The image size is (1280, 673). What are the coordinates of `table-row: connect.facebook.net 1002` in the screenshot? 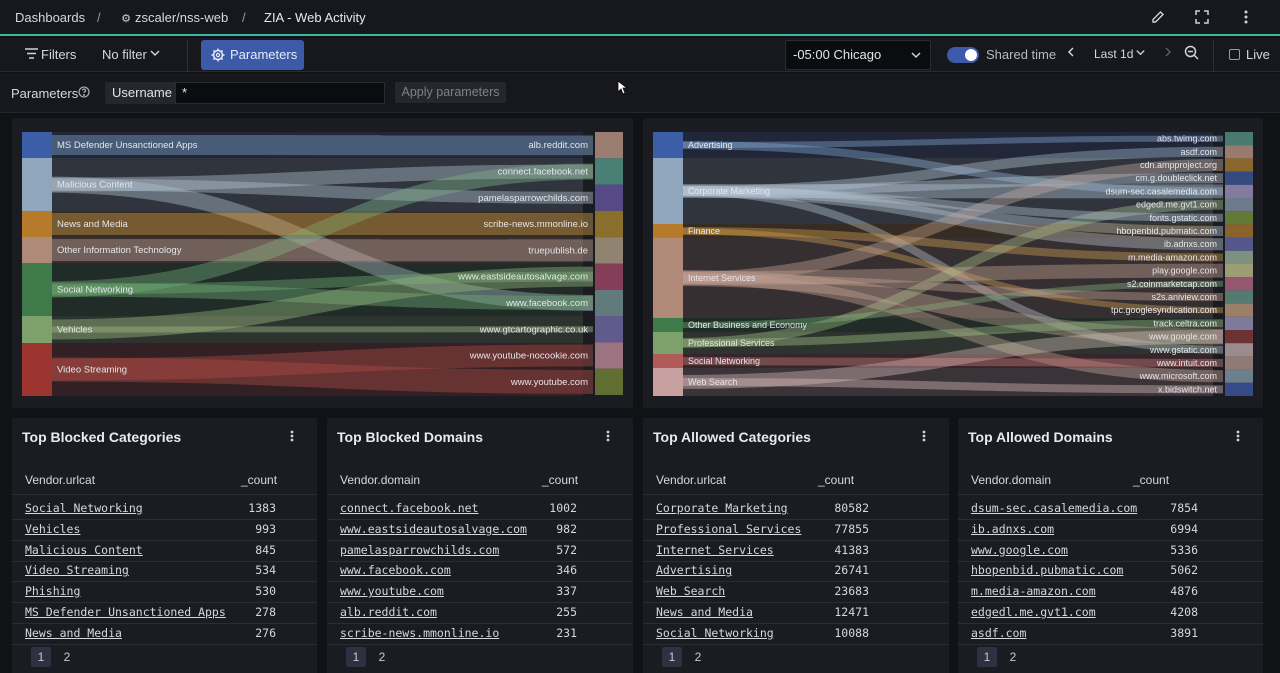 It's located at (480, 509).